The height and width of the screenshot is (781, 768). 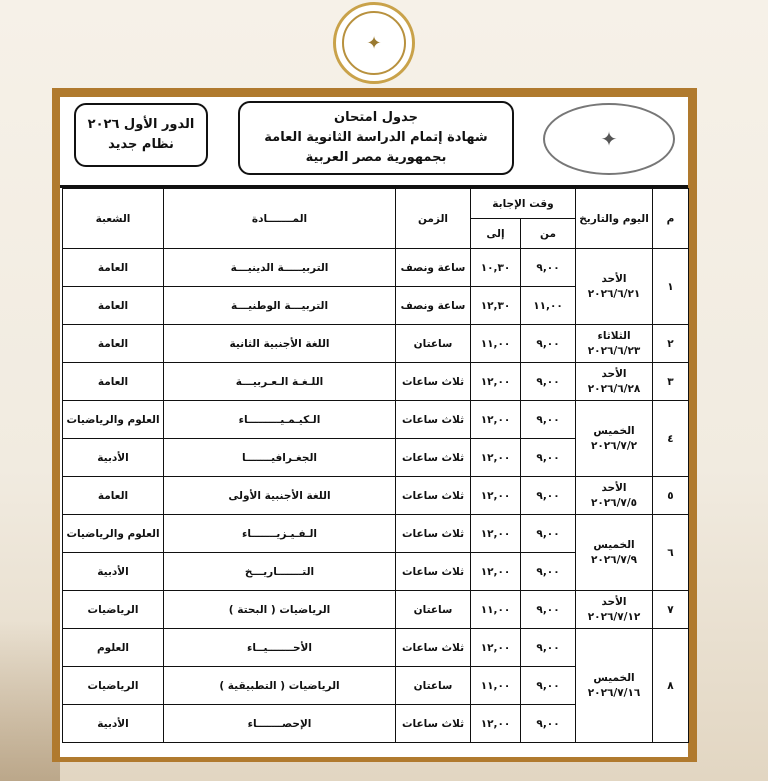 What do you see at coordinates (614, 616) in the screenshot?
I see `exam-date: ٢٠٢٦/٧/١٢` at bounding box center [614, 616].